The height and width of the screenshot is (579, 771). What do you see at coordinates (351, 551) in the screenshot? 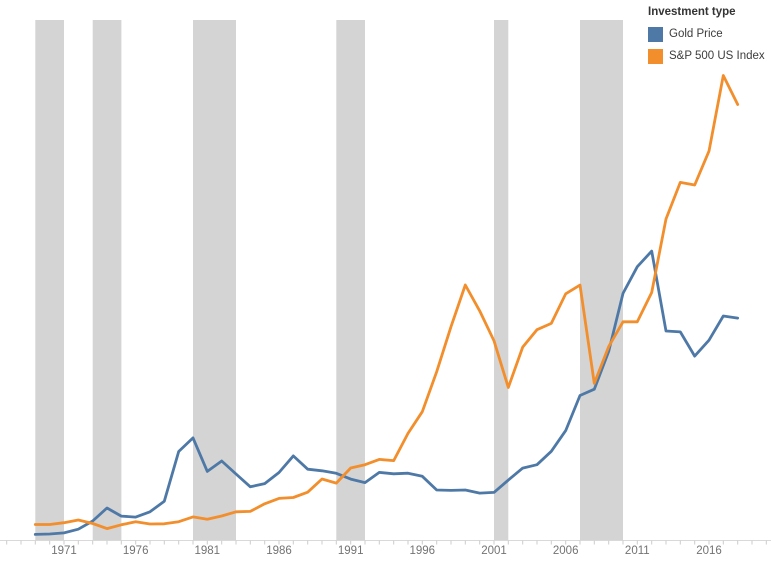
I see `x-tick-label: 1991` at bounding box center [351, 551].